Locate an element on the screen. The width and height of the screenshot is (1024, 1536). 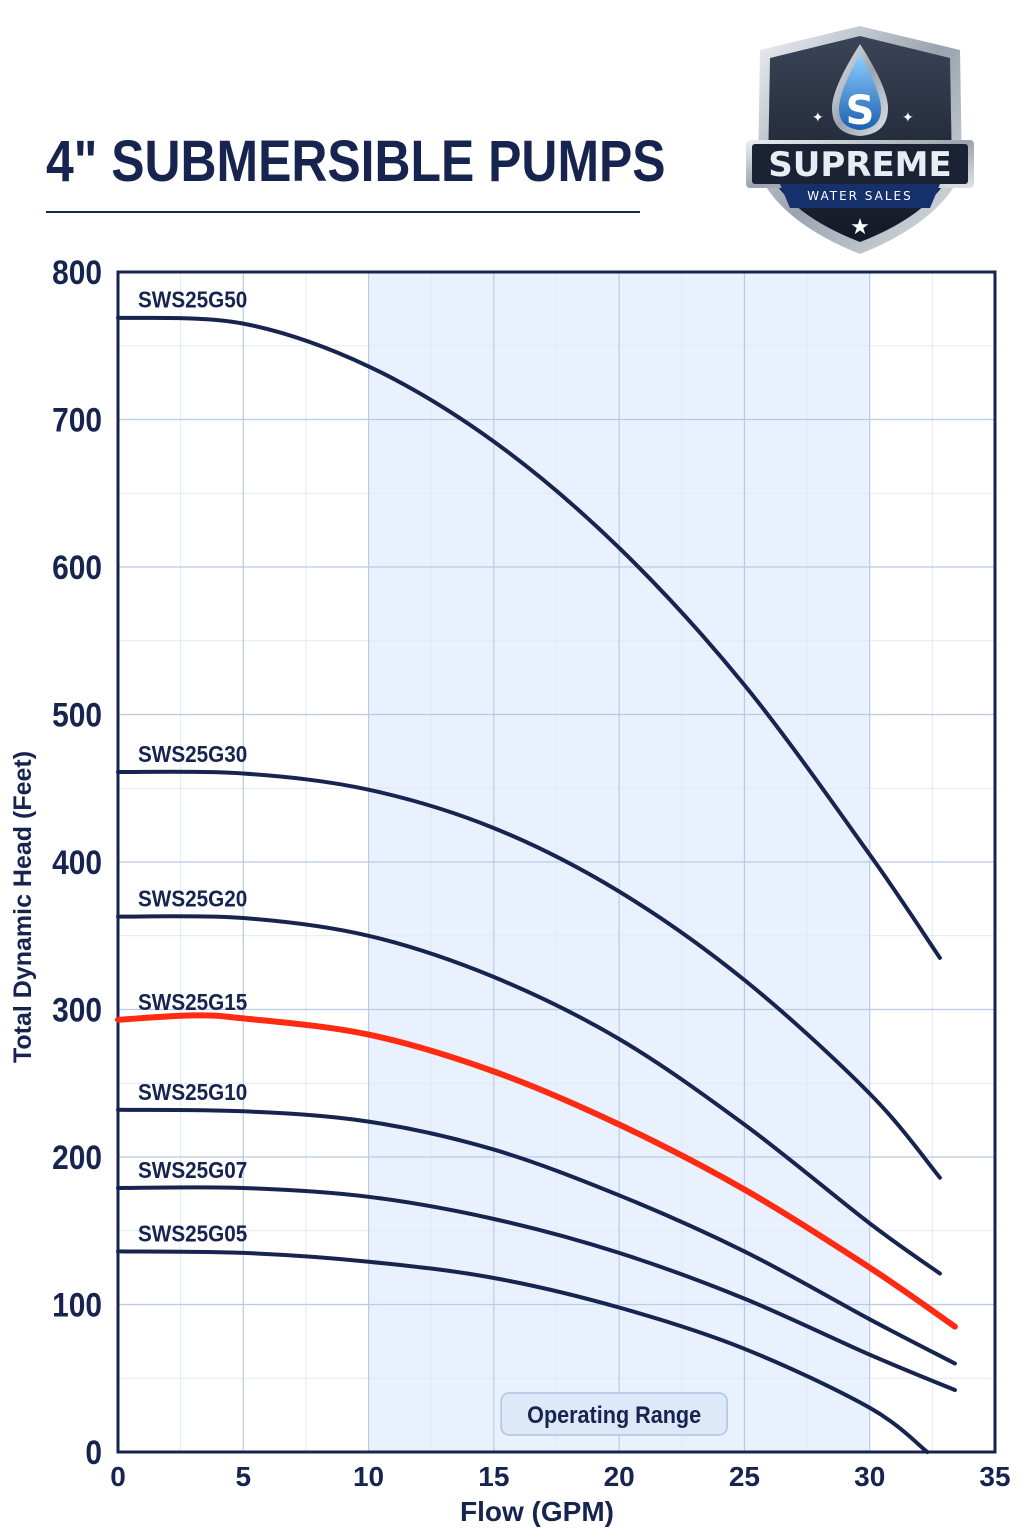
x-tick-label: 10 is located at coordinates (368, 1476).